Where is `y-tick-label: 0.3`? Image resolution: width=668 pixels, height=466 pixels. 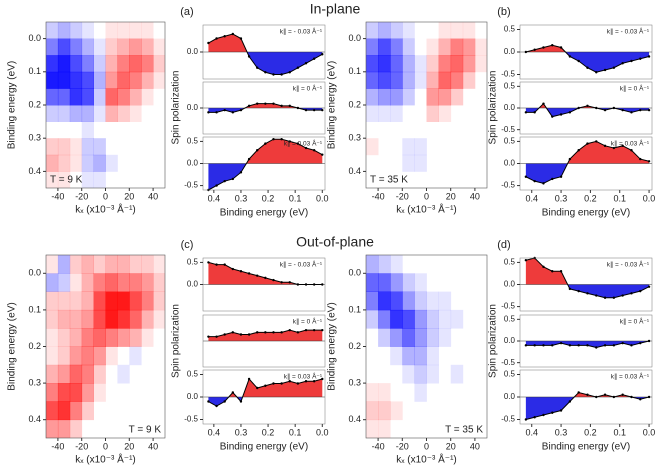 y-tick-label: 0.3 is located at coordinates (354, 382).